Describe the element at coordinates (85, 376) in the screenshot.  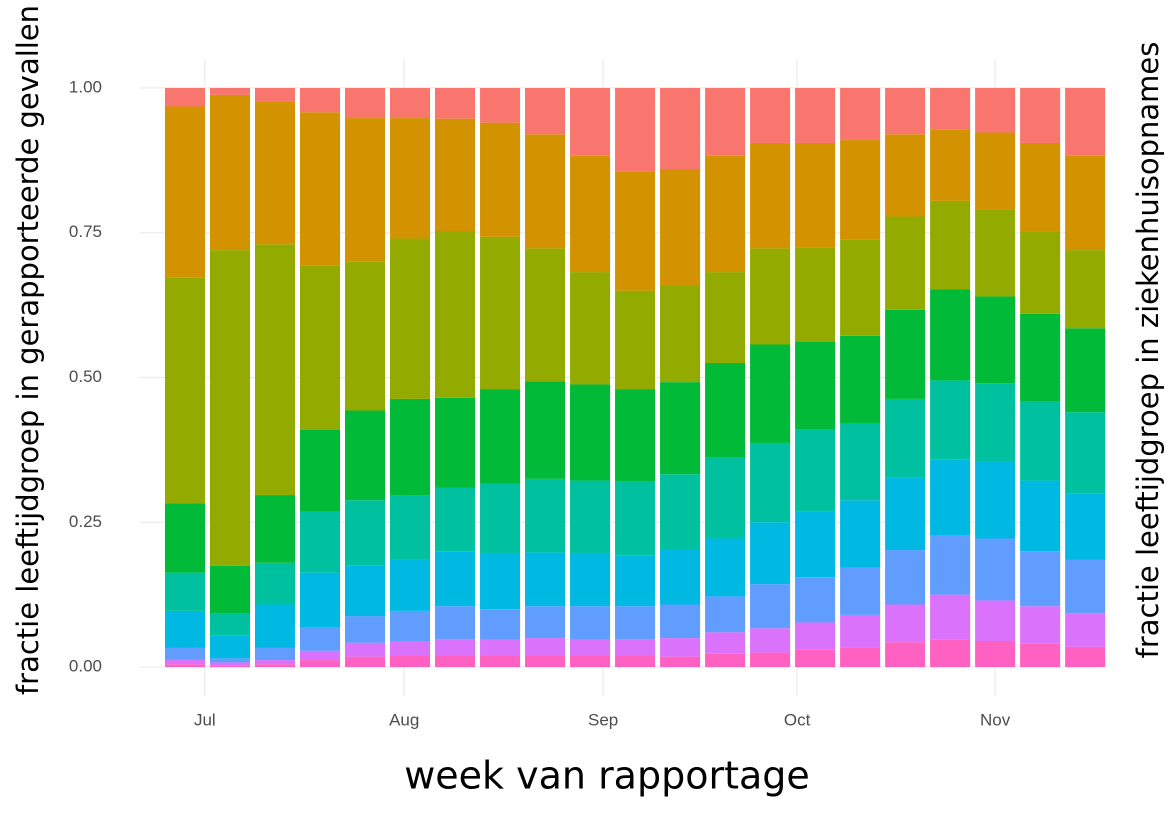
I see `y-tick-label: 0.50` at that location.